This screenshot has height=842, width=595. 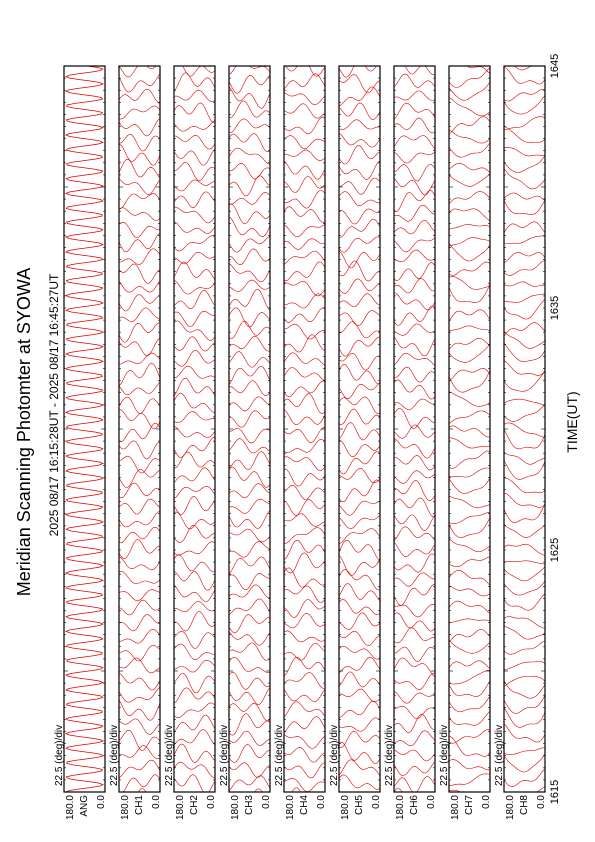 I want to click on panel-ch3: 180.0 0.0 CH3 22.5 (deg)/div, so click(x=245, y=442).